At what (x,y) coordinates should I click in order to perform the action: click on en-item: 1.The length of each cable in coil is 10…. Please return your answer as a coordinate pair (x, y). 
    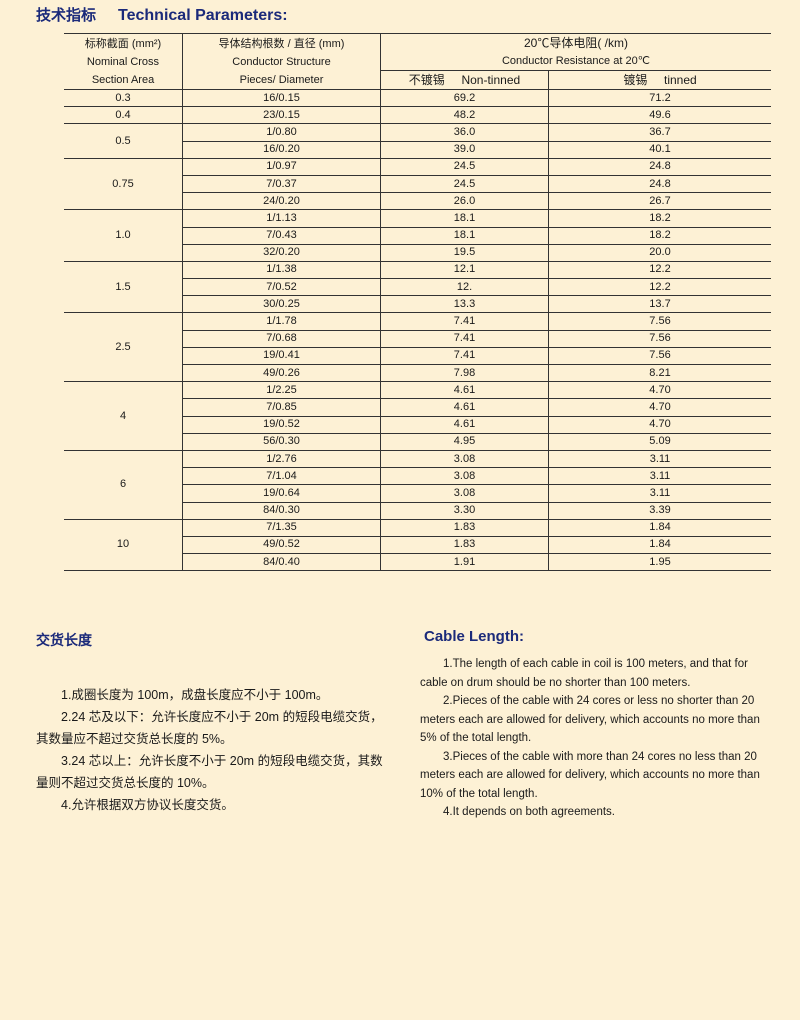
    Looking at the image, I should click on (584, 673).